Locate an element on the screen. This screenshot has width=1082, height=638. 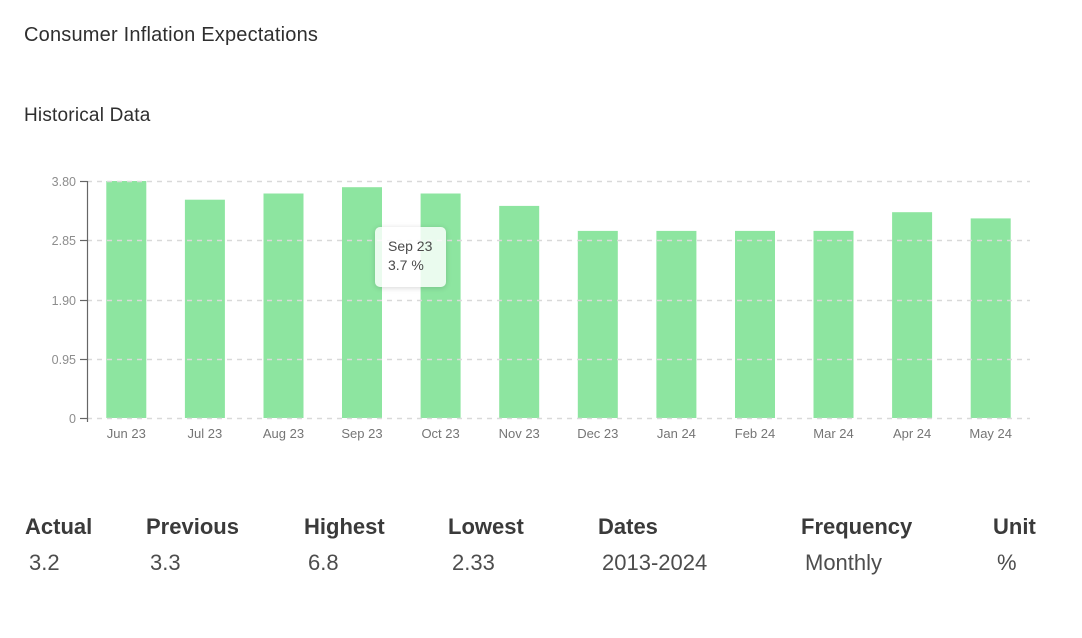
stat-value: 2013-2024 is located at coordinates (655, 562).